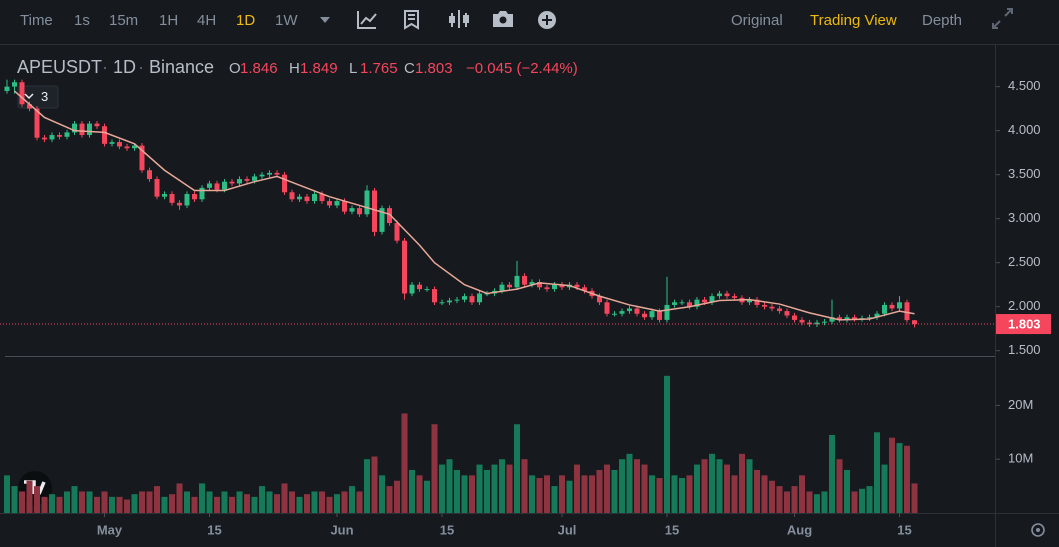 The image size is (1059, 547). Describe the element at coordinates (411, 20) in the screenshot. I see `template-icon` at that location.